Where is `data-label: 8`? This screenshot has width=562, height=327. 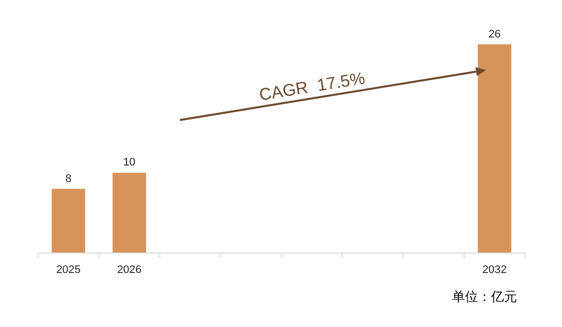 data-label: 8 is located at coordinates (68, 178).